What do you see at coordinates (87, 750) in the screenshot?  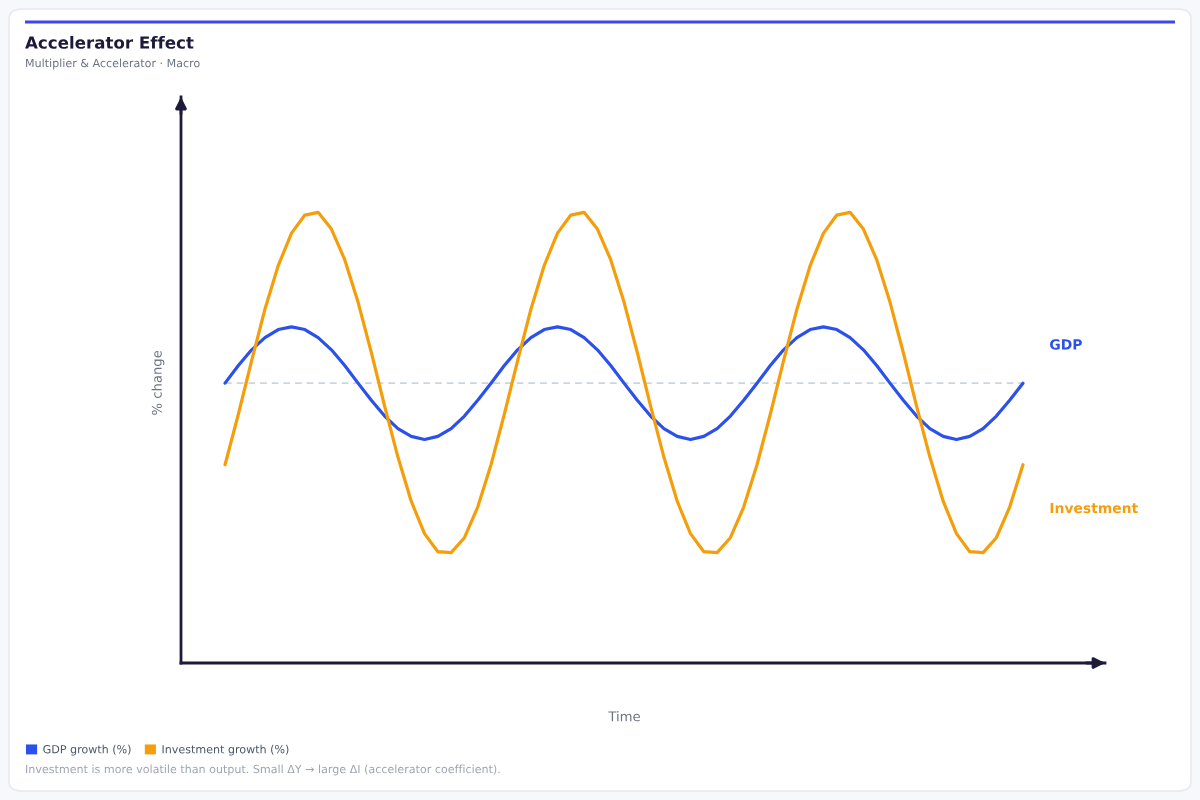 I see `legend-label: GDP growth (%)` at bounding box center [87, 750].